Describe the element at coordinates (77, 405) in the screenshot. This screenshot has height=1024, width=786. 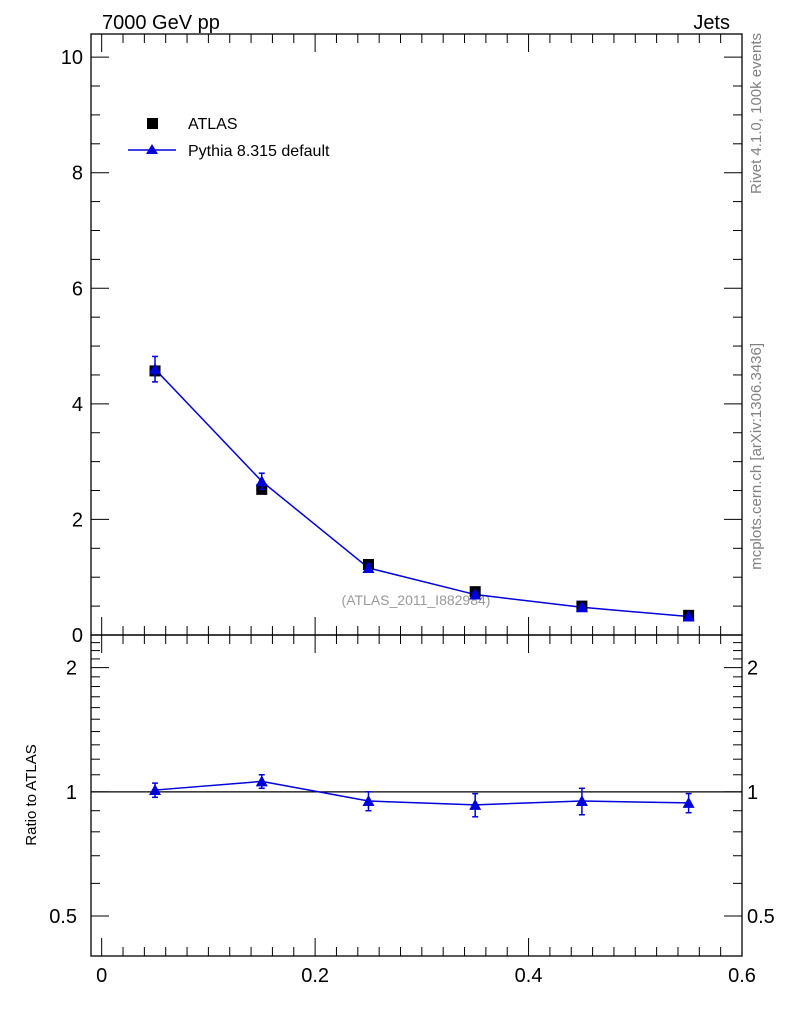
I see `main-y-tick-label: 4` at that location.